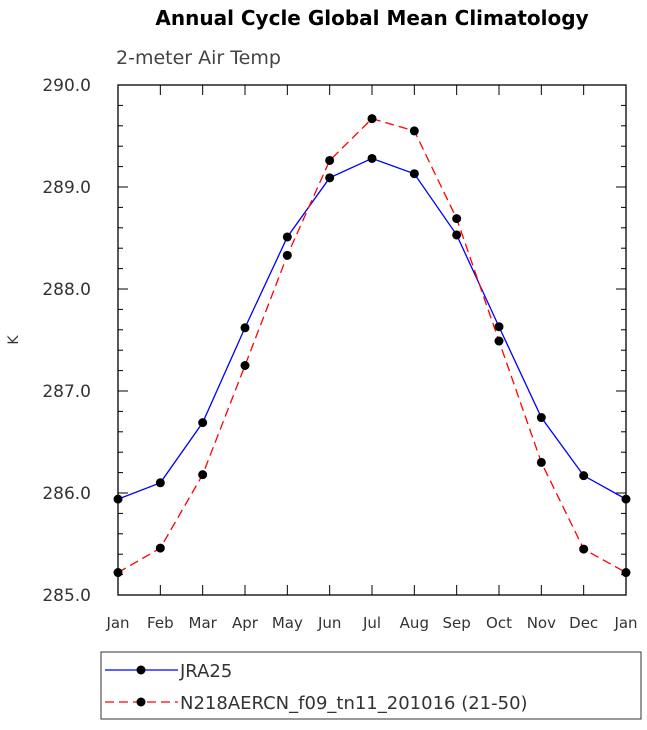  I want to click on x-tick-label: Feb, so click(160, 623).